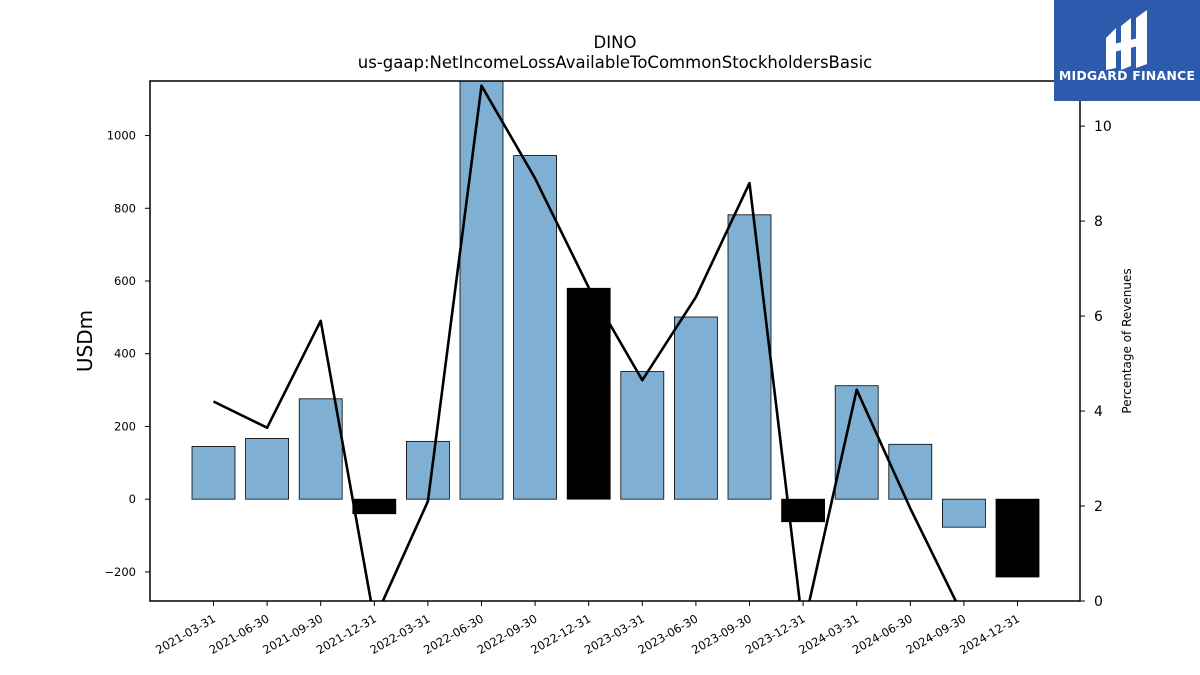 The height and width of the screenshot is (675, 1200). Describe the element at coordinates (1098, 222) in the screenshot. I see `y2-tick-label: 8` at that location.